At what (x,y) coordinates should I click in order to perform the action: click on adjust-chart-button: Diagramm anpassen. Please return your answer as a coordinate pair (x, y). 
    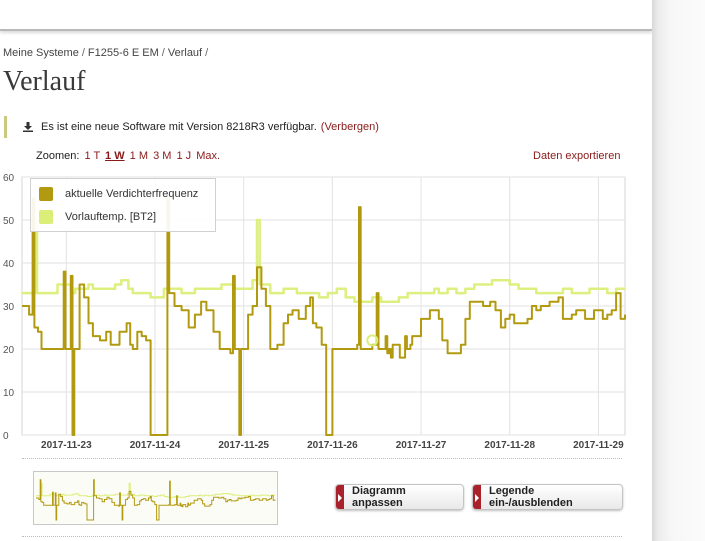
    Looking at the image, I should click on (399, 497).